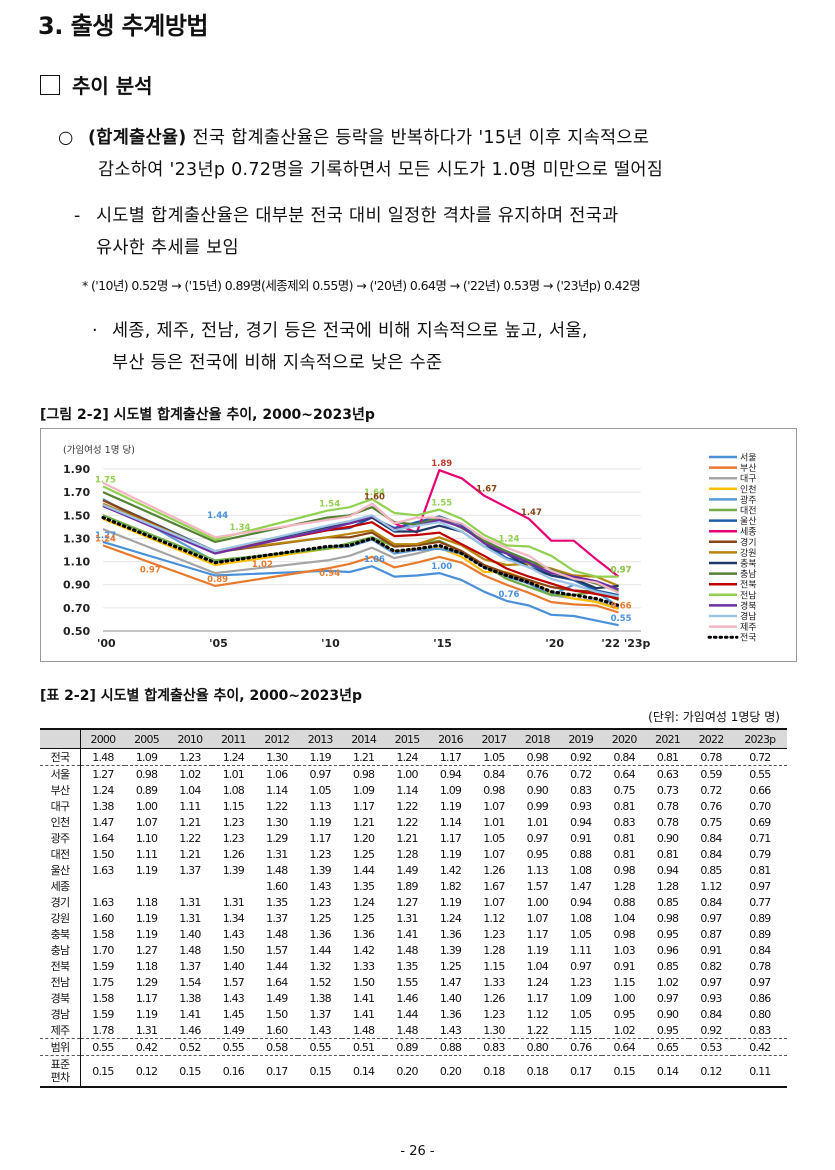 Image resolution: width=835 pixels, height=1170 pixels. What do you see at coordinates (146, 886) in the screenshot?
I see `table-cell` at bounding box center [146, 886].